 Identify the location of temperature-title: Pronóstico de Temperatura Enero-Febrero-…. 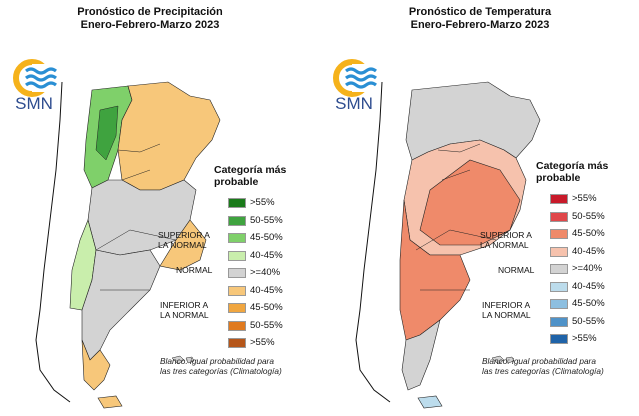
(480, 19).